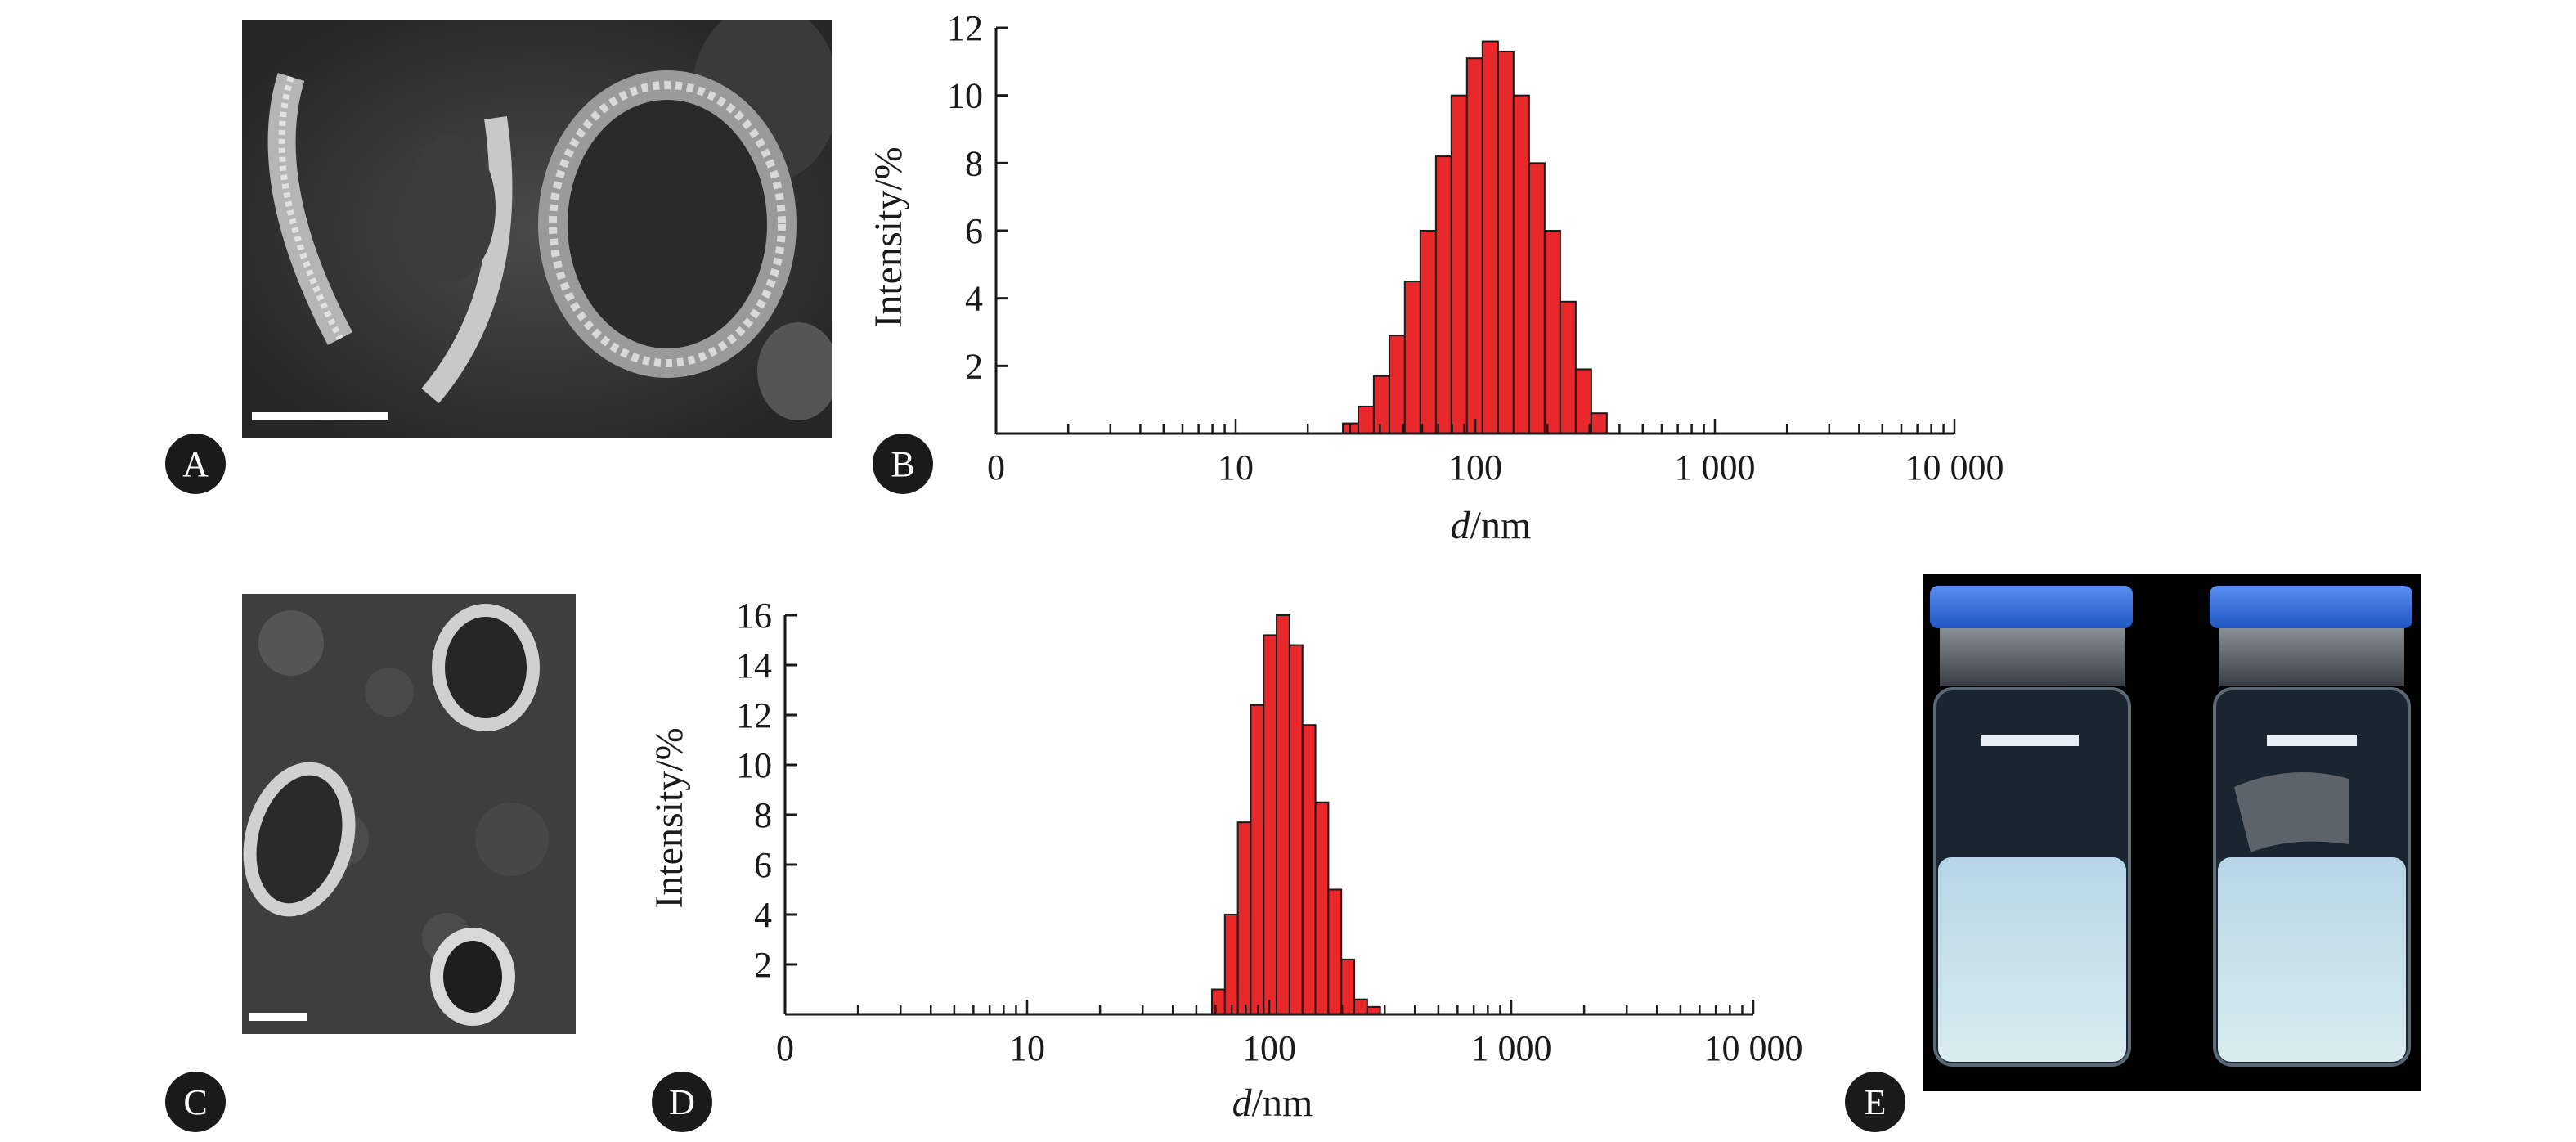 The image size is (2576, 1142). Describe the element at coordinates (763, 915) in the screenshot. I see `chart-d-ytick-label: 4` at that location.